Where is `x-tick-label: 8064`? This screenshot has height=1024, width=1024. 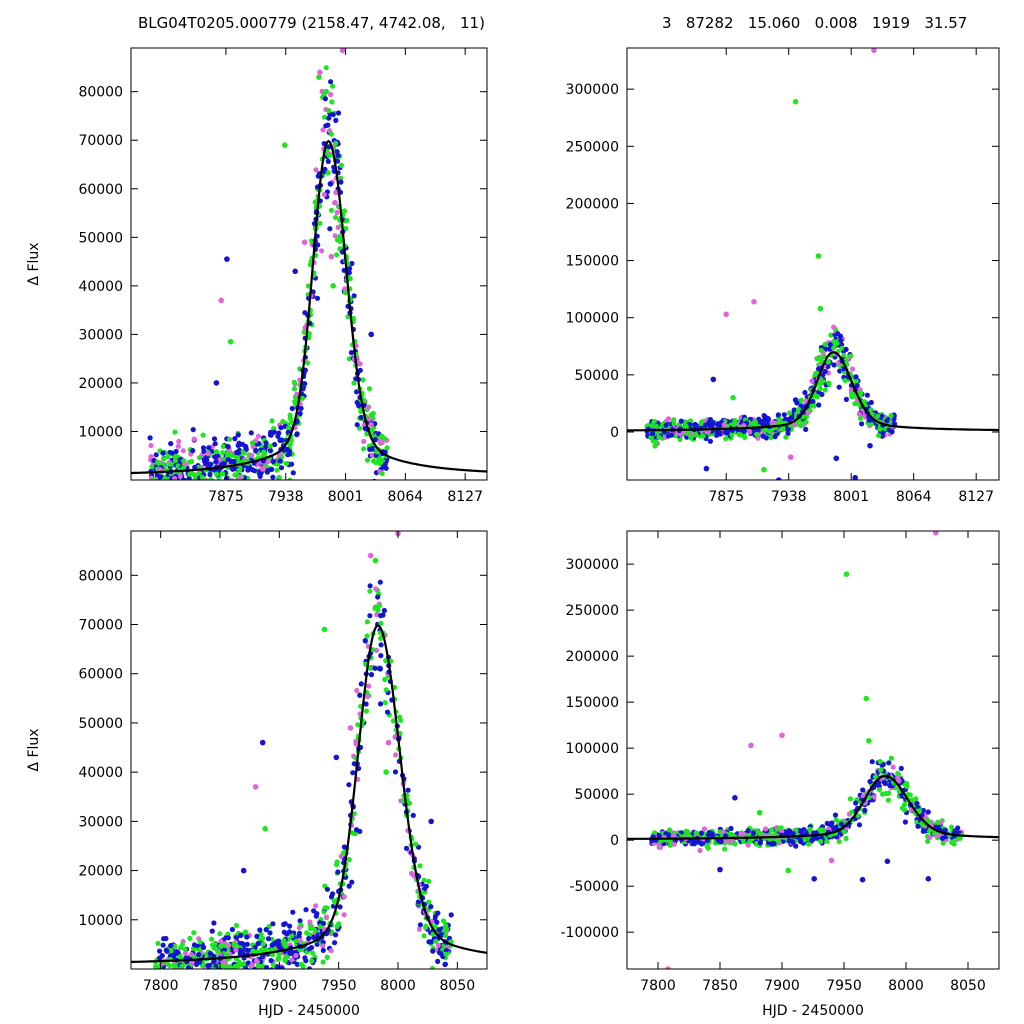 x-tick-label: 8064 is located at coordinates (406, 497).